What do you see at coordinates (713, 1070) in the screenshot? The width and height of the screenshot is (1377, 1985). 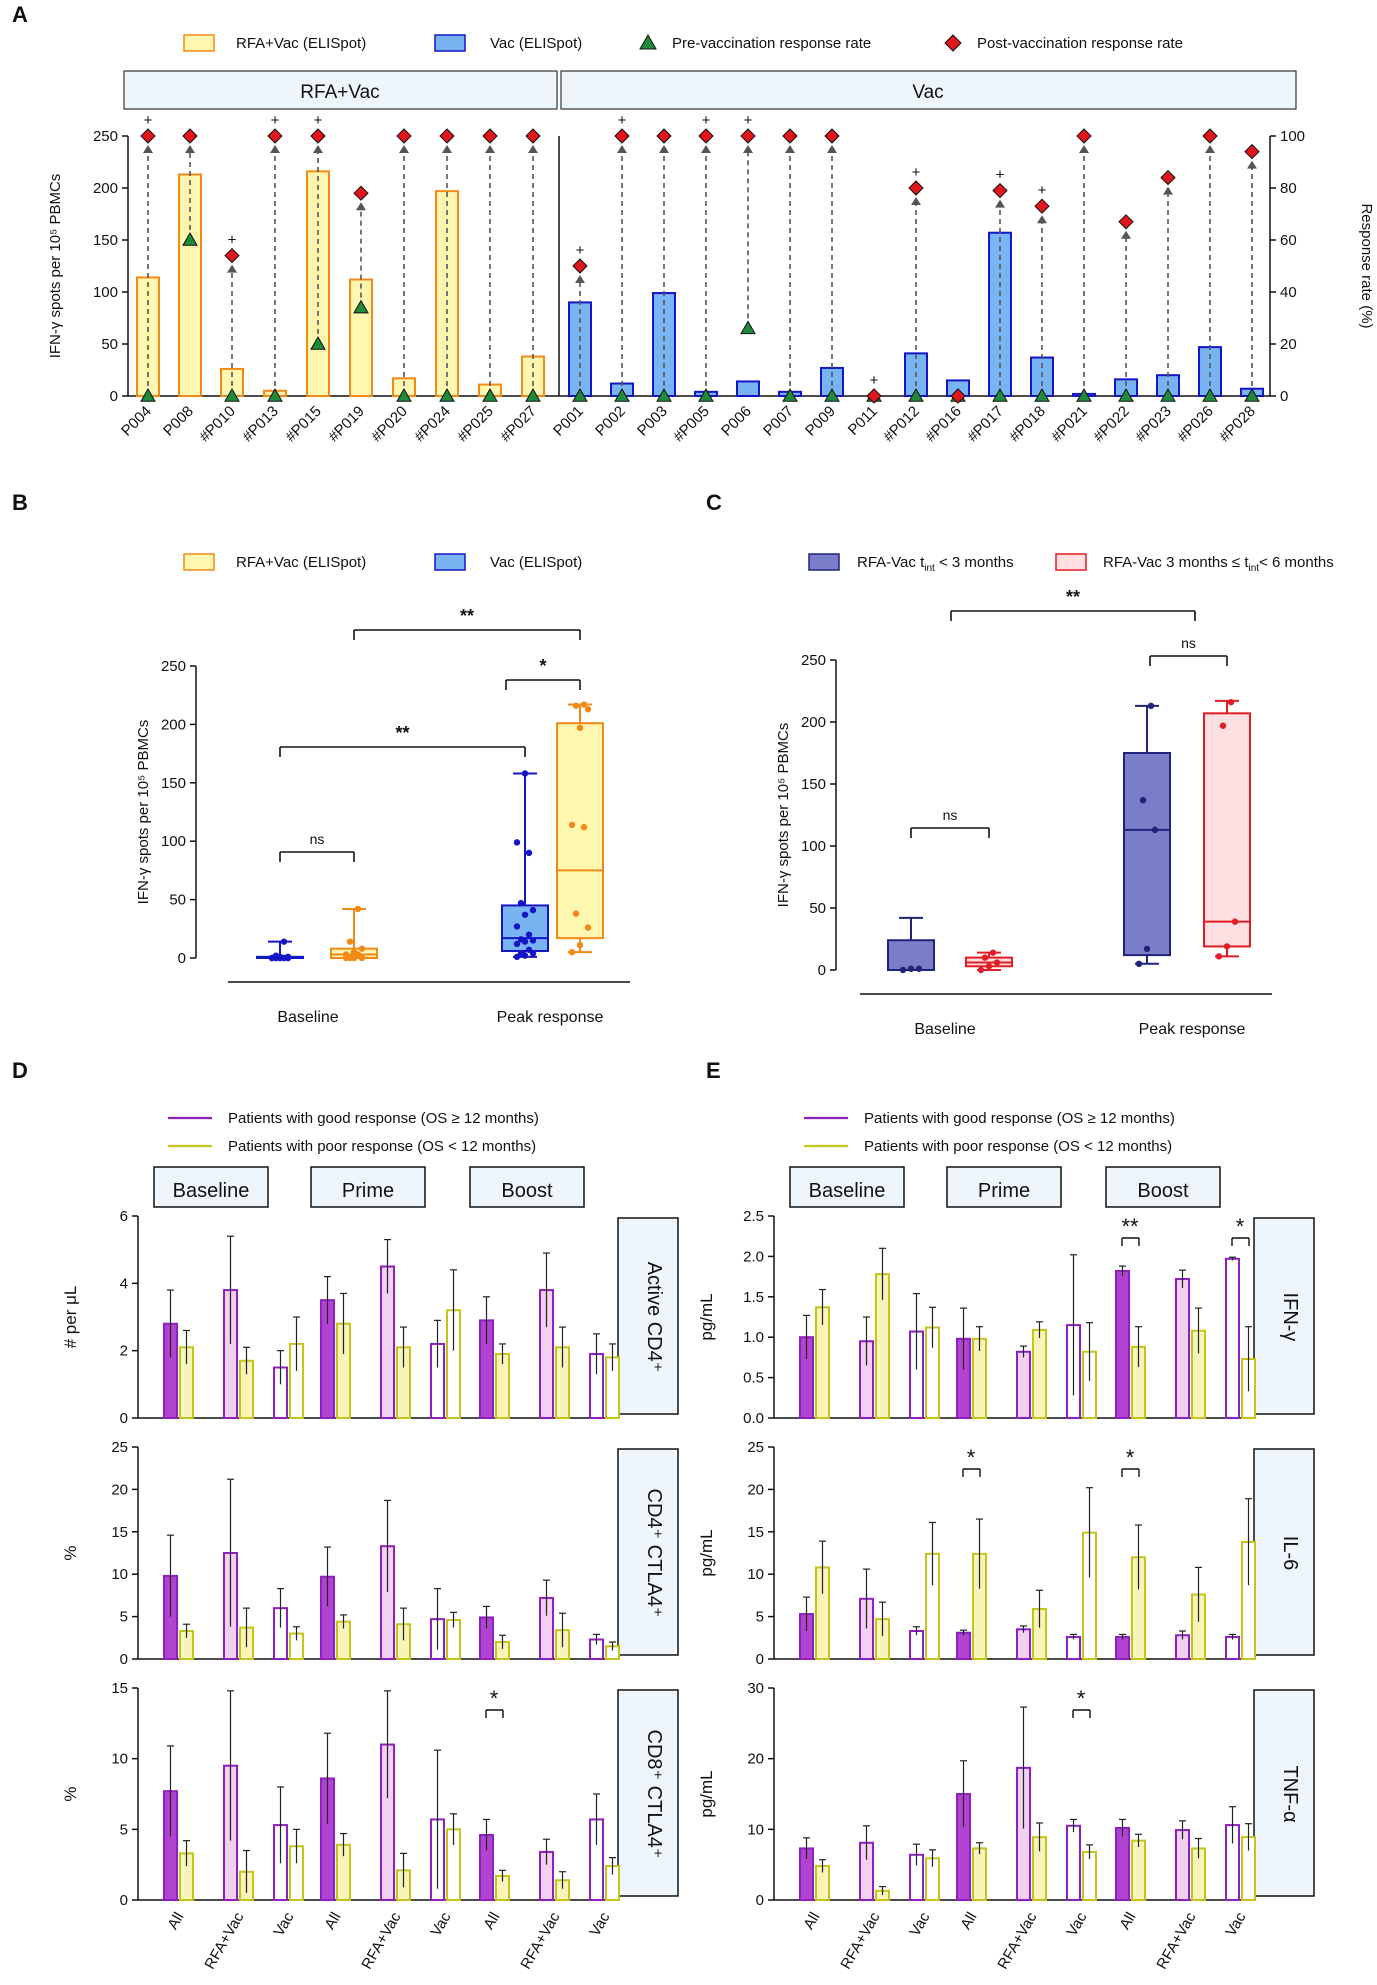 I see `panel-label-e: E` at bounding box center [713, 1070].